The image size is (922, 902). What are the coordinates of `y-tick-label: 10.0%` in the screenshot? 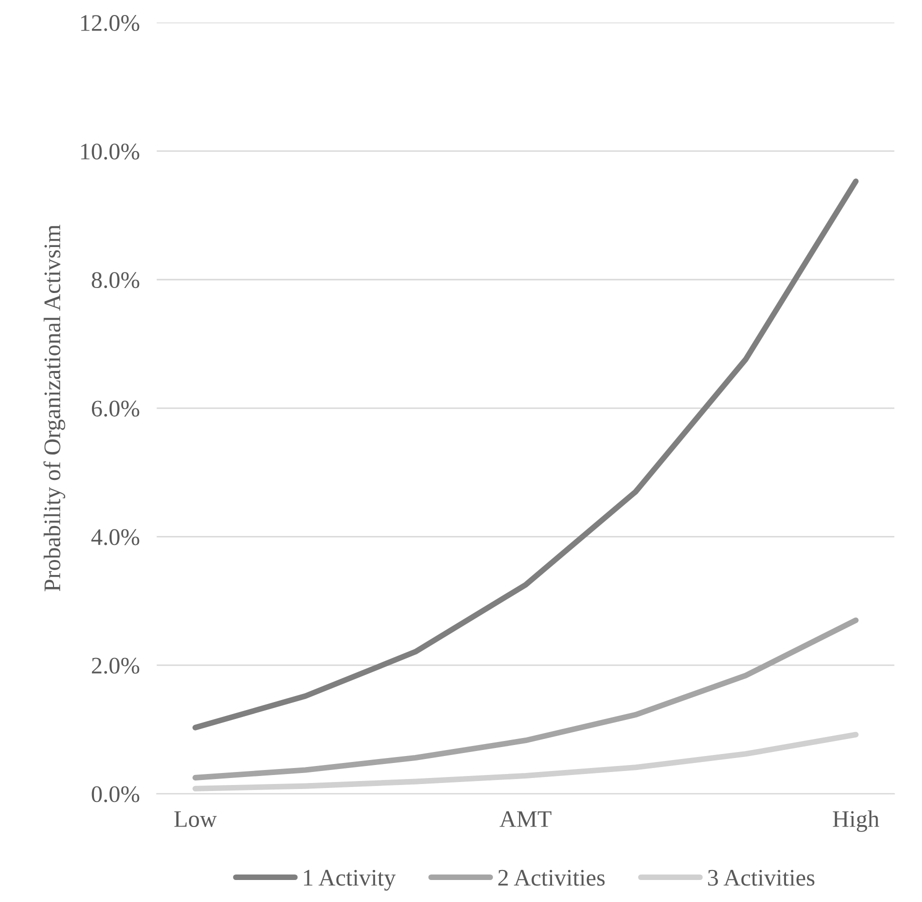 It's located at (110, 152).